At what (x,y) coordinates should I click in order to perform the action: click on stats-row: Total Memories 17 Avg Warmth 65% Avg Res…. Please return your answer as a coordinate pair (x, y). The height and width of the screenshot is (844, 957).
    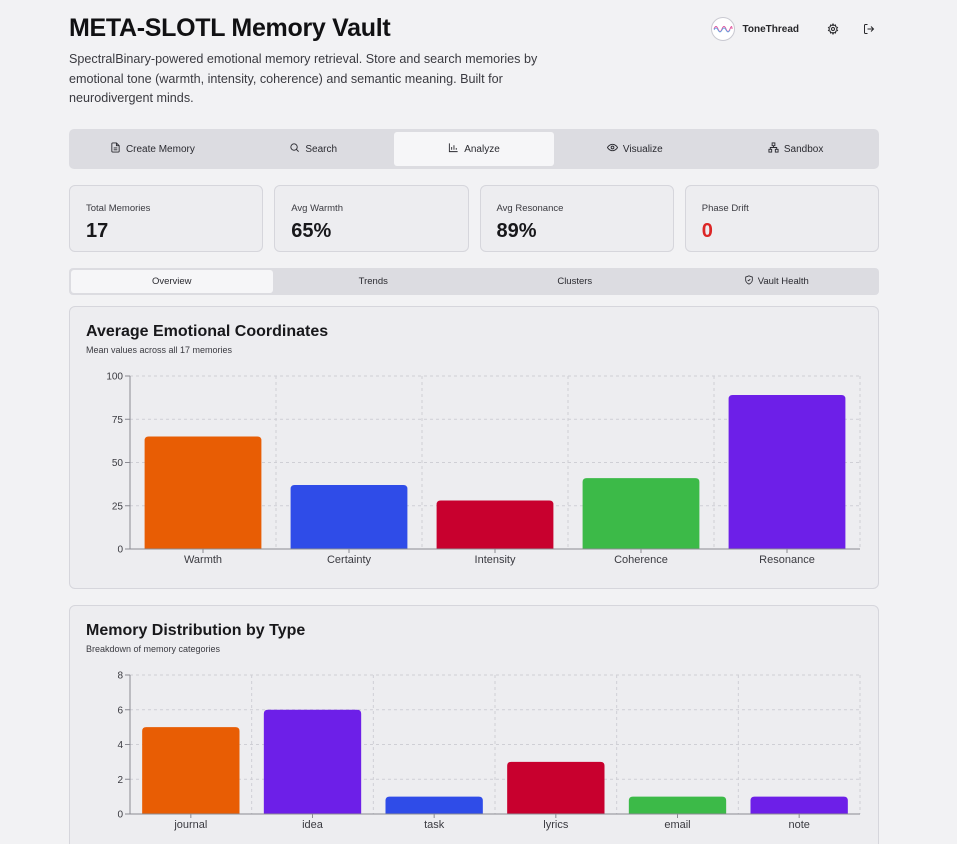
    Looking at the image, I should click on (474, 218).